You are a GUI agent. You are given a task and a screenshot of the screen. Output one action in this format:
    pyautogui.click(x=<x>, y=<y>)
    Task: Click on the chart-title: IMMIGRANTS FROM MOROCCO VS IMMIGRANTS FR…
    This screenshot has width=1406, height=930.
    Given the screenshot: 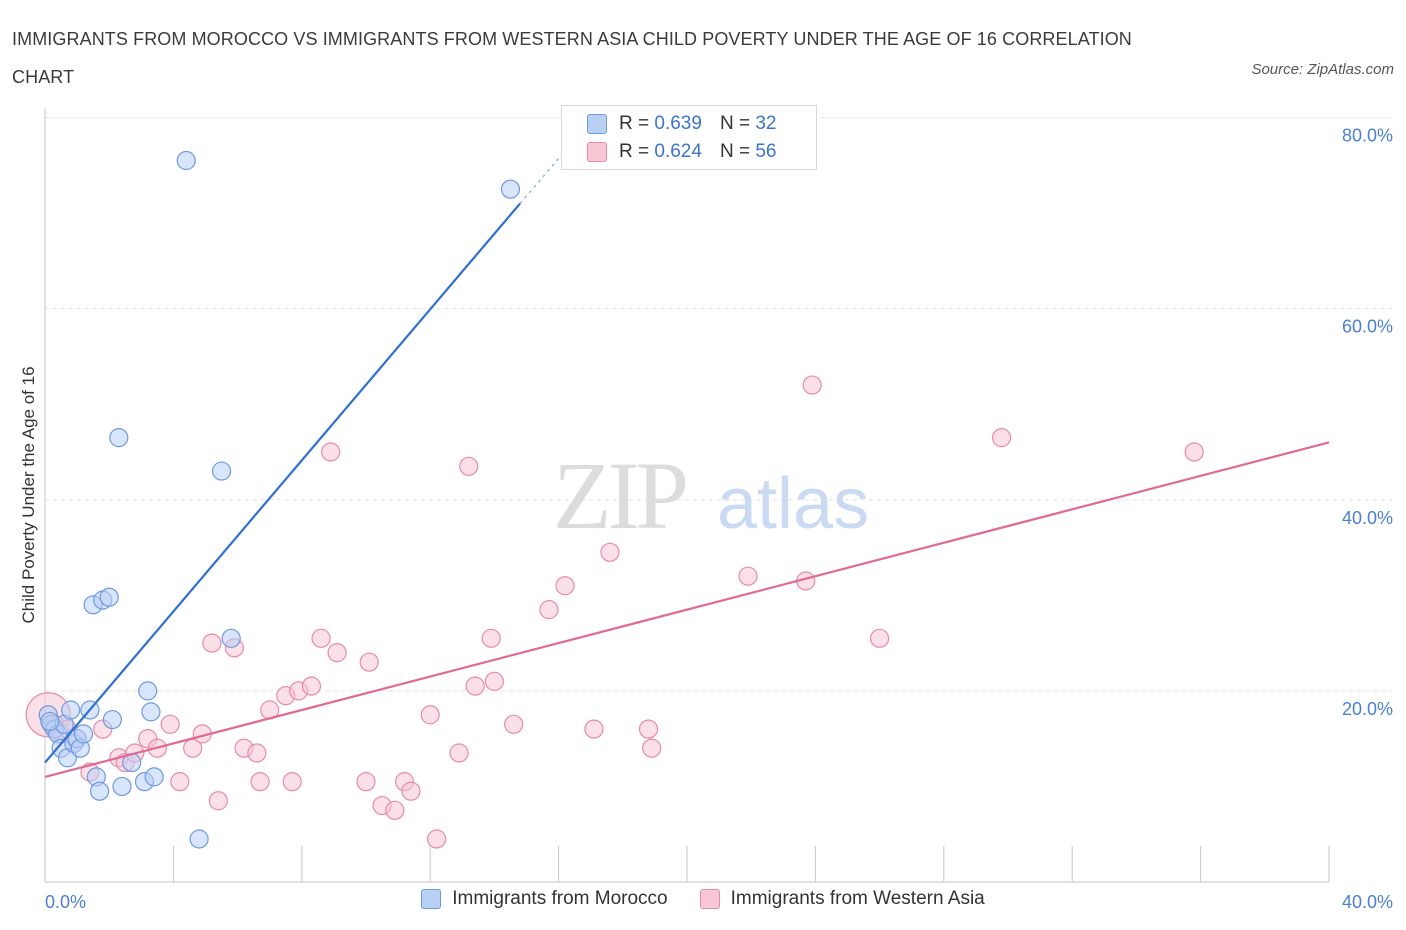 What is the action you would take?
    pyautogui.click(x=572, y=58)
    